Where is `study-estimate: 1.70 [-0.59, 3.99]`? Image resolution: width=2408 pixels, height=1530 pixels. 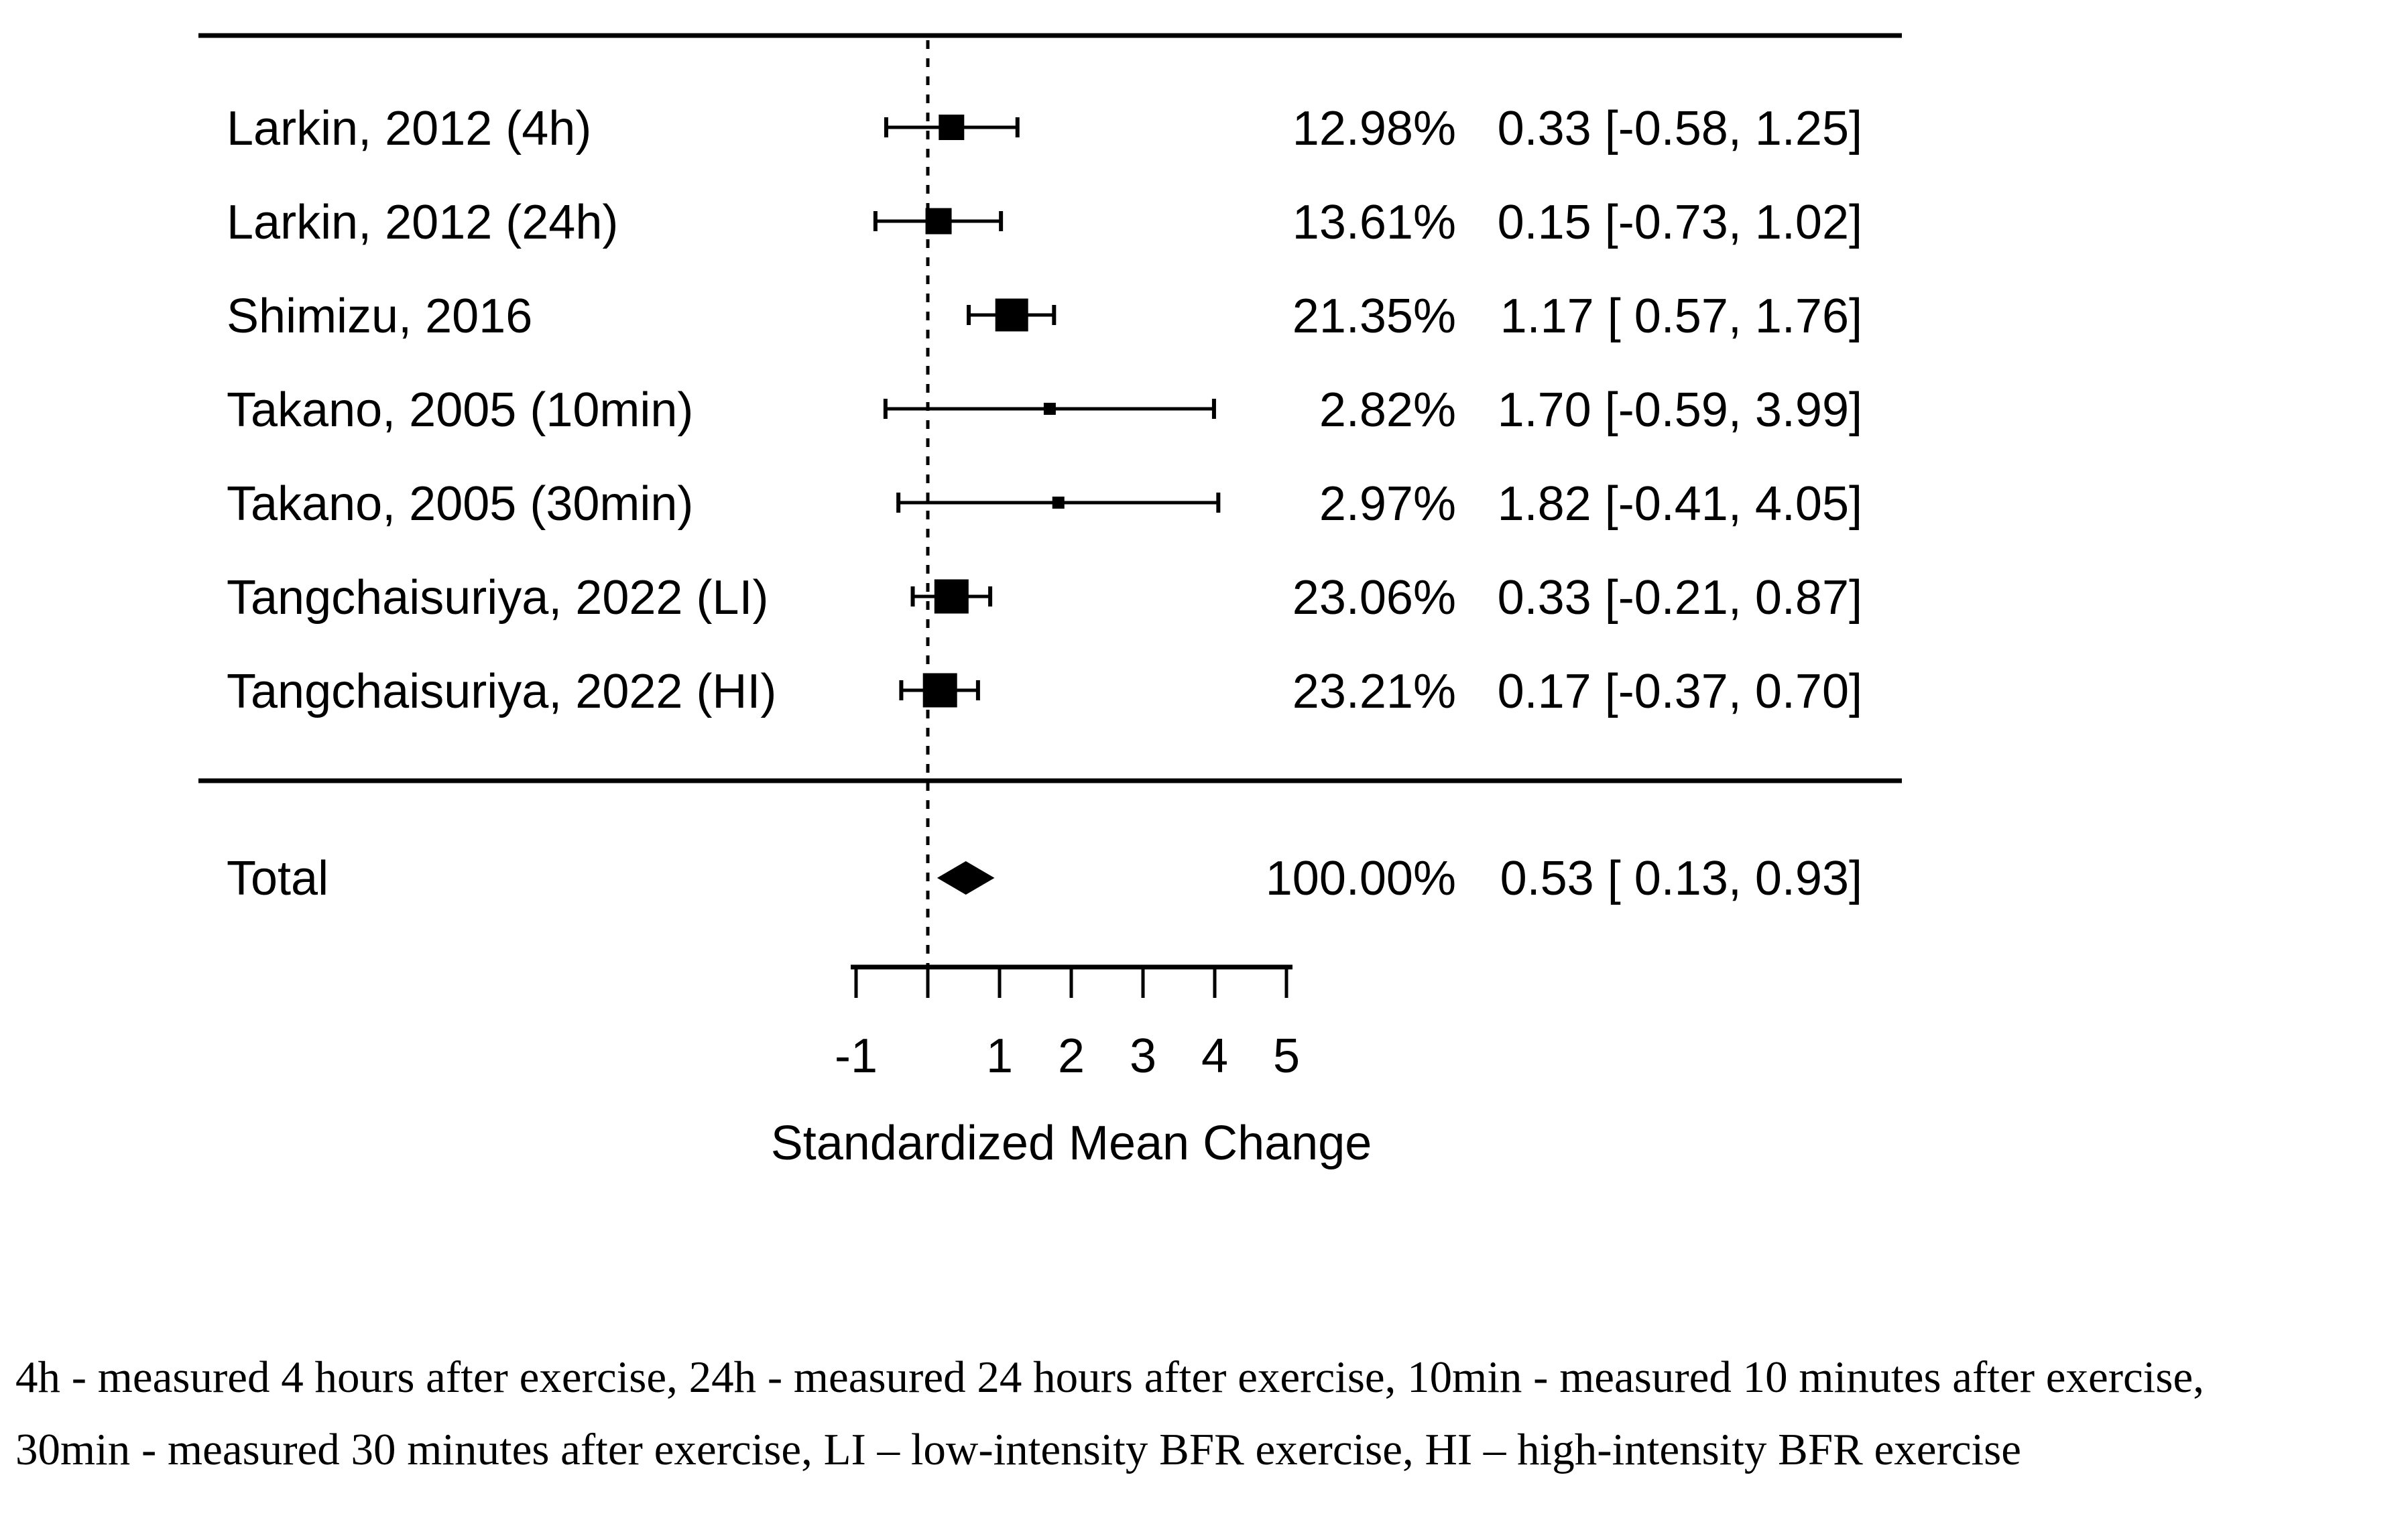 study-estimate: 1.70 [-0.59, 3.99] is located at coordinates (1680, 410).